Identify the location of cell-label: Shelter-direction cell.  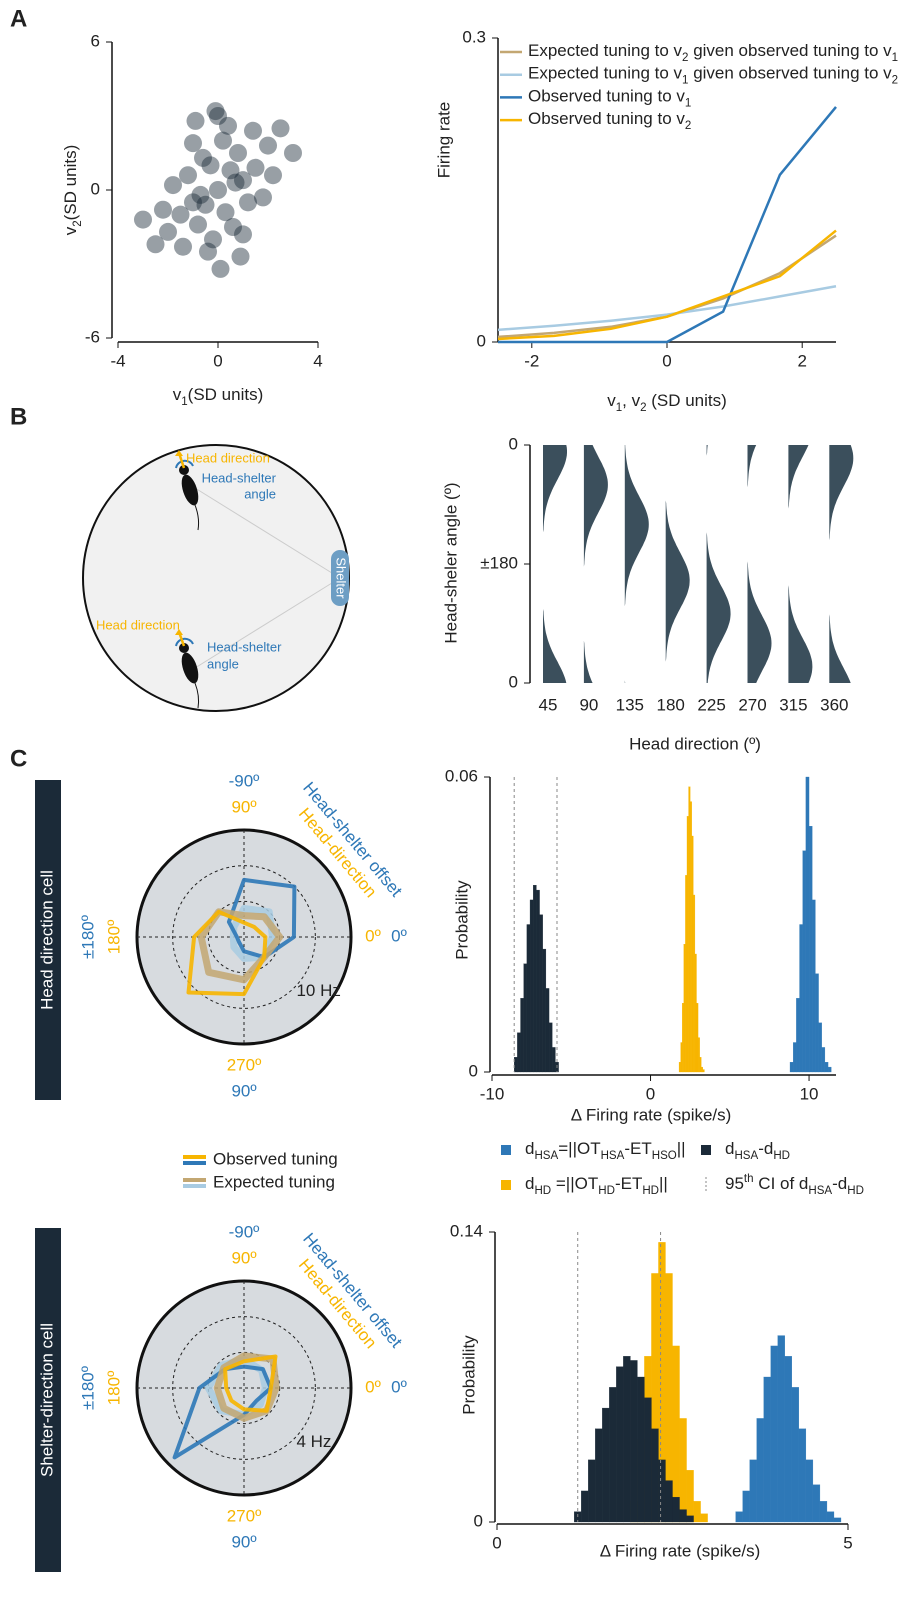
(46, 1400).